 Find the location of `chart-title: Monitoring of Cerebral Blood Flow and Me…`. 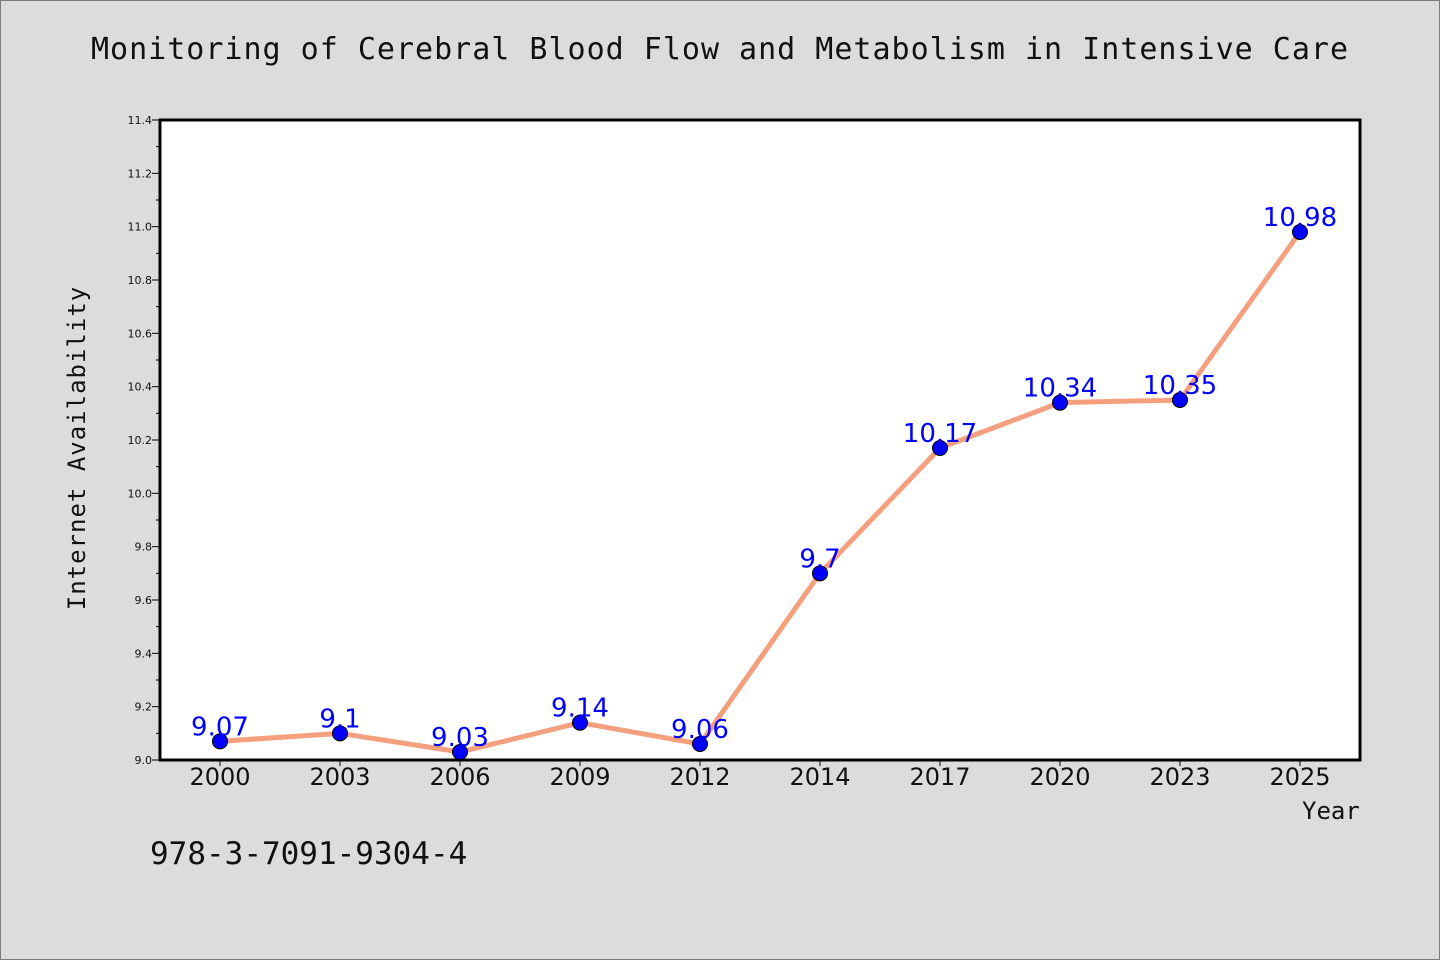

chart-title: Monitoring of Cerebral Blood Flow and Me… is located at coordinates (720, 49).